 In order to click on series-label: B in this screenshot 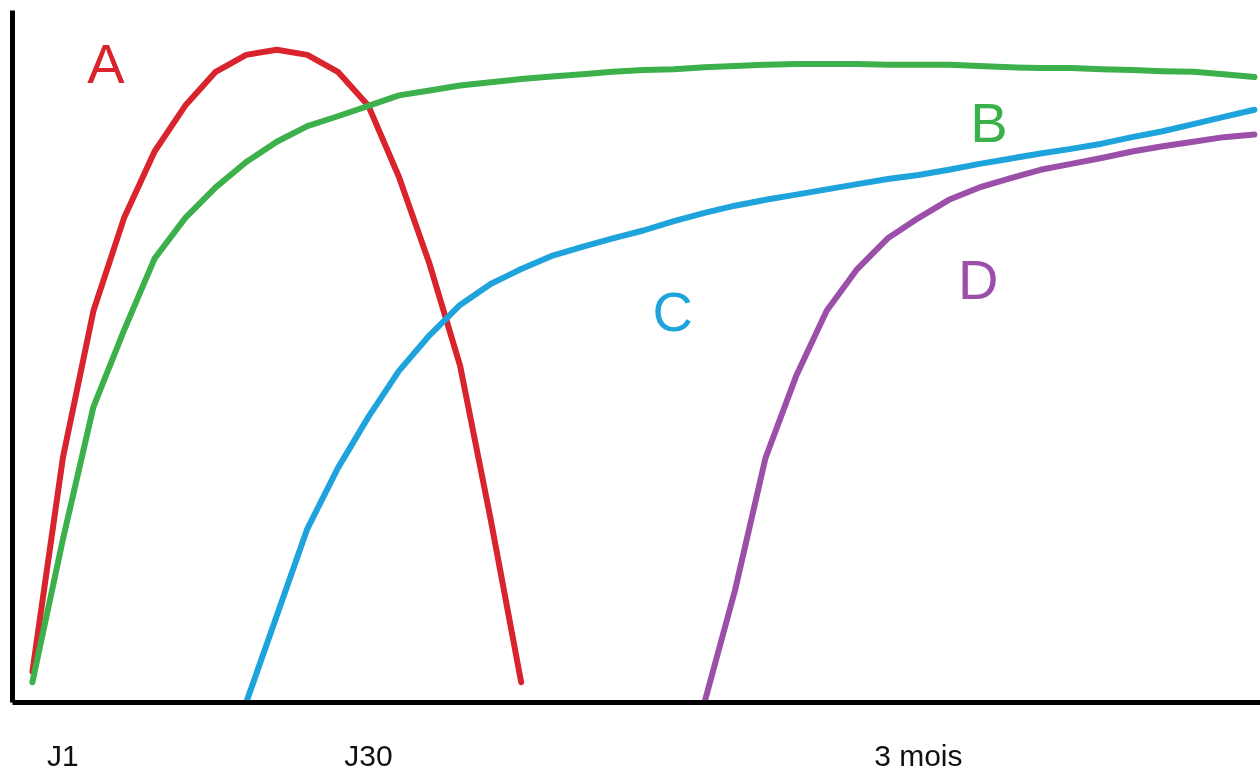, I will do `click(989, 123)`.